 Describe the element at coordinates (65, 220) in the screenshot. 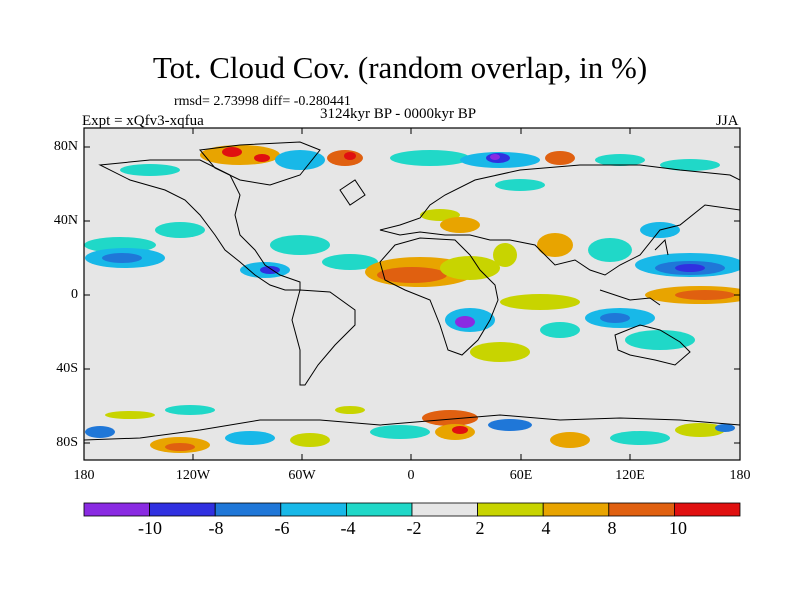

I see `lat-label-40n: 40N` at that location.